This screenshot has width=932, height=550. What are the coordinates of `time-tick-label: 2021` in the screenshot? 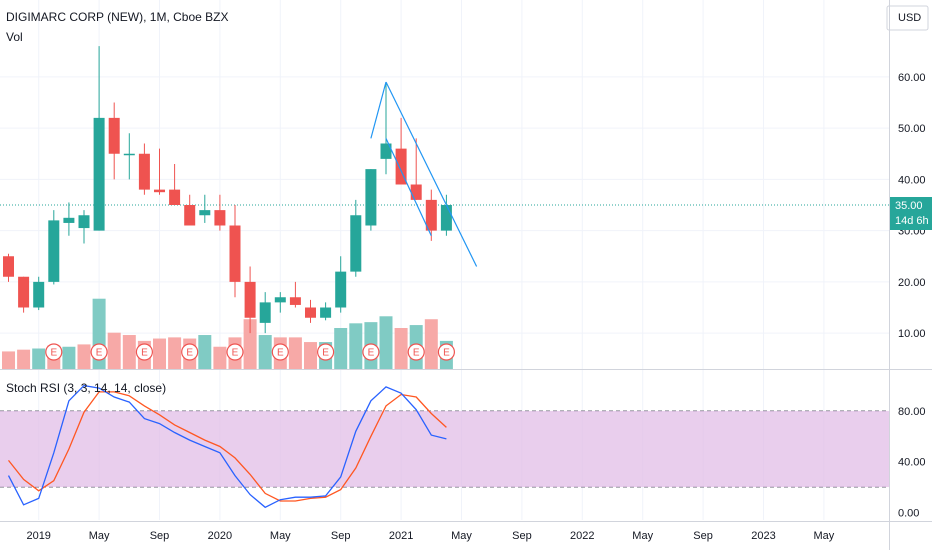 It's located at (401, 536).